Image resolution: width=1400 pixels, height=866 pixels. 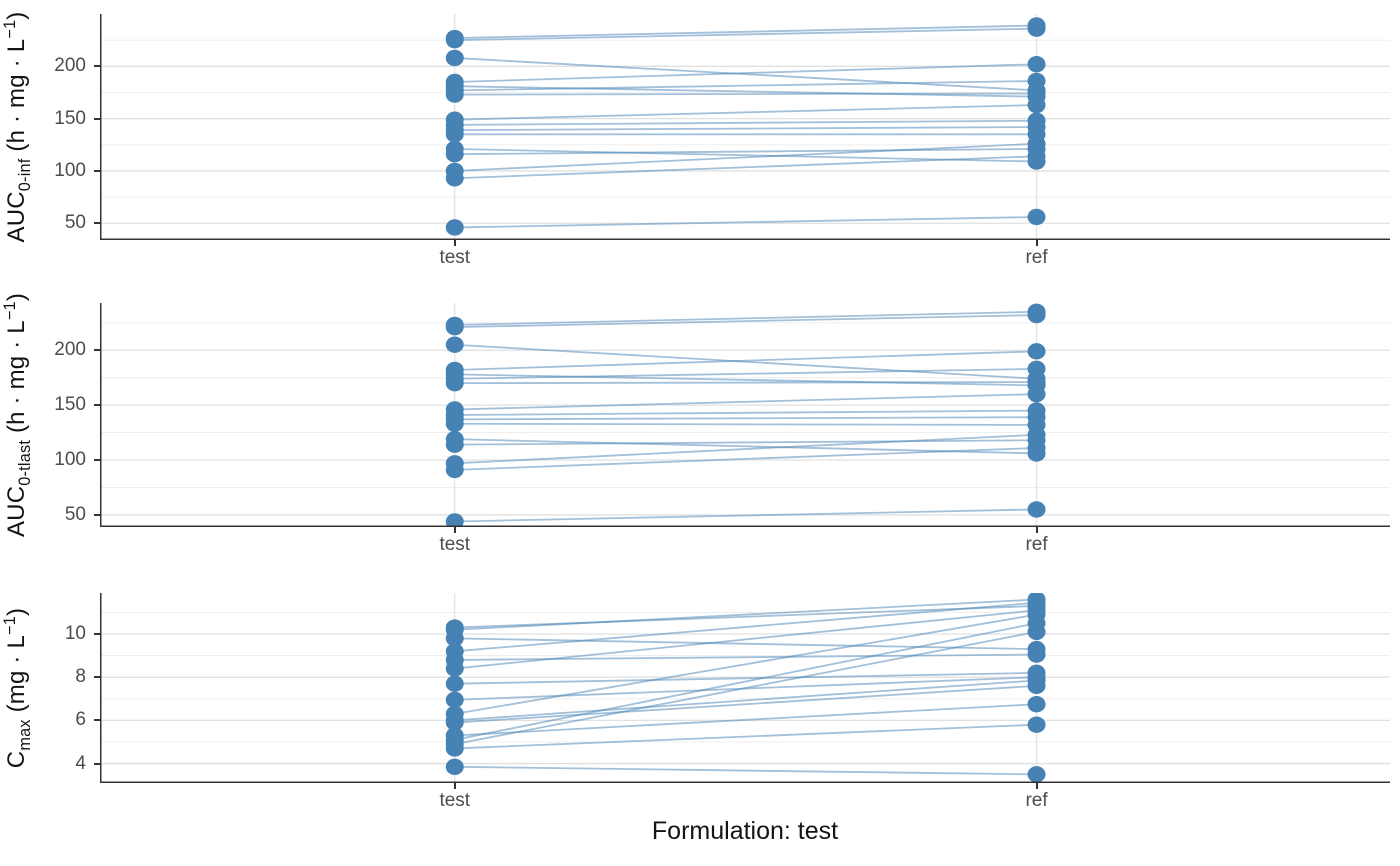 I want to click on y-title-units: (mg · L, so click(x=17, y=677).